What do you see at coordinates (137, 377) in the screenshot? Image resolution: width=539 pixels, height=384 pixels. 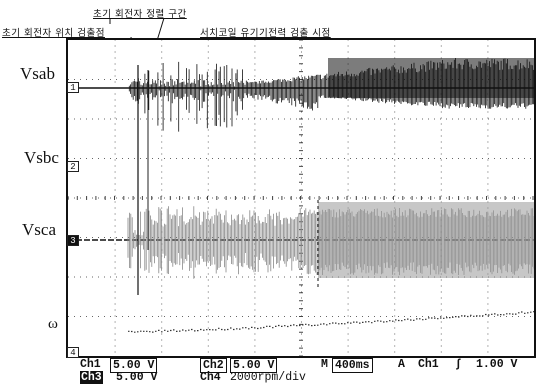 I see `ch3-scale: 5.00 V` at bounding box center [137, 377].